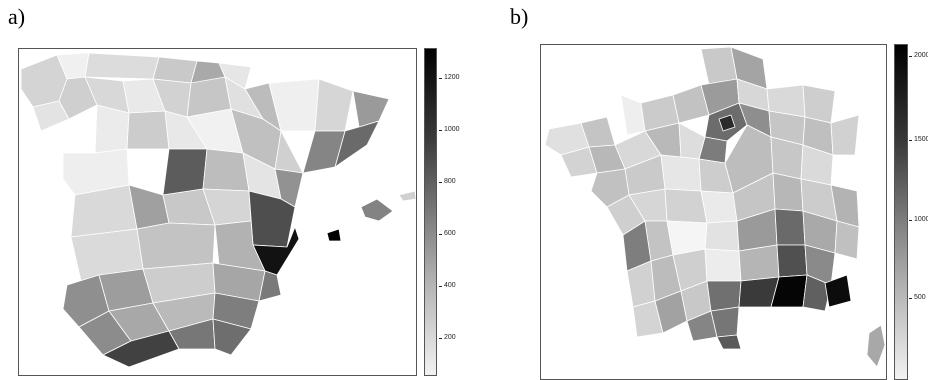  Describe the element at coordinates (901, 212) in the screenshot. I see `colorbar-b` at that location.